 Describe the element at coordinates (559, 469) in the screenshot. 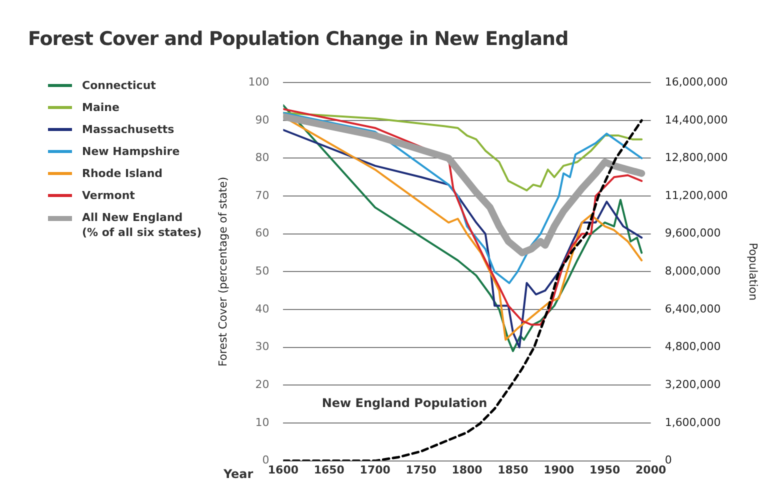

I see `x-tick-label: 1900` at that location.